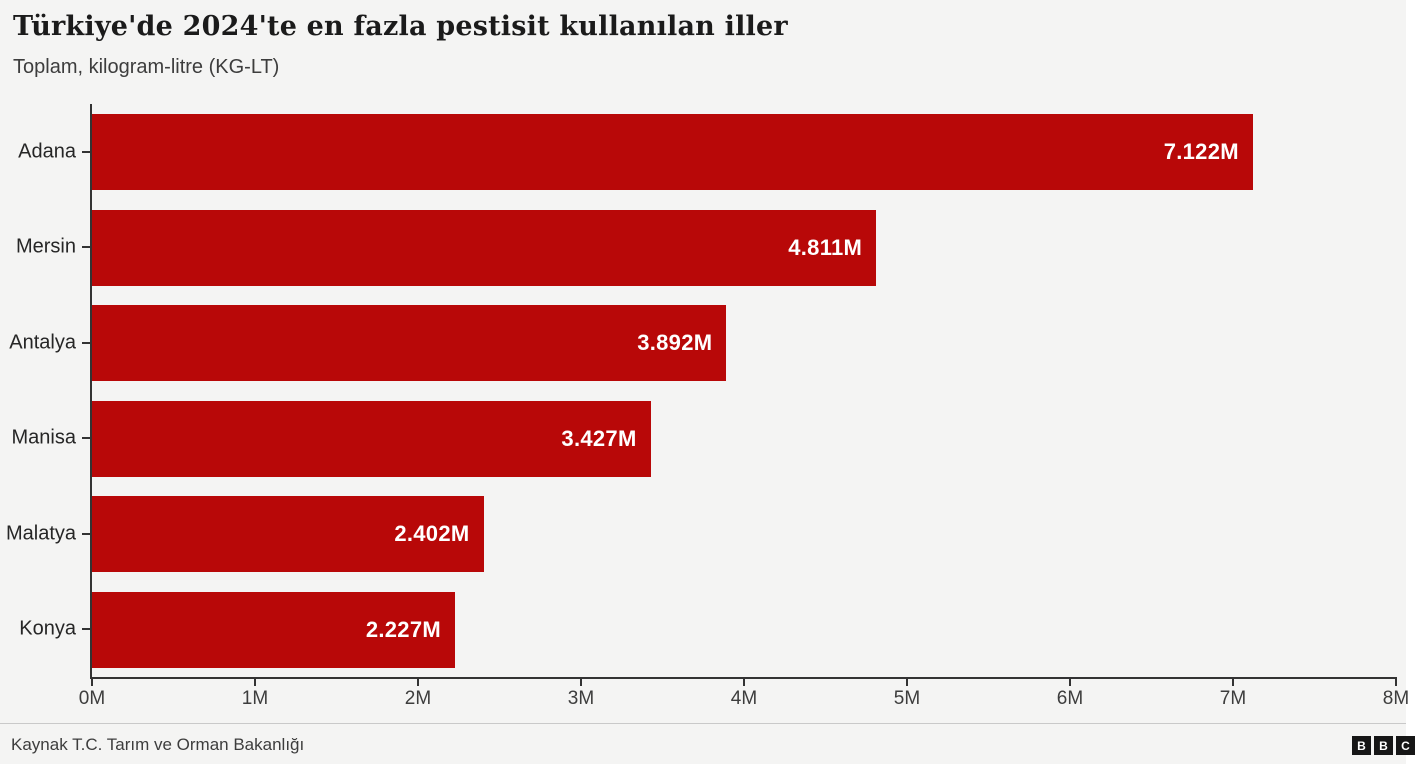  I want to click on bar: 2.227M, so click(273, 629).